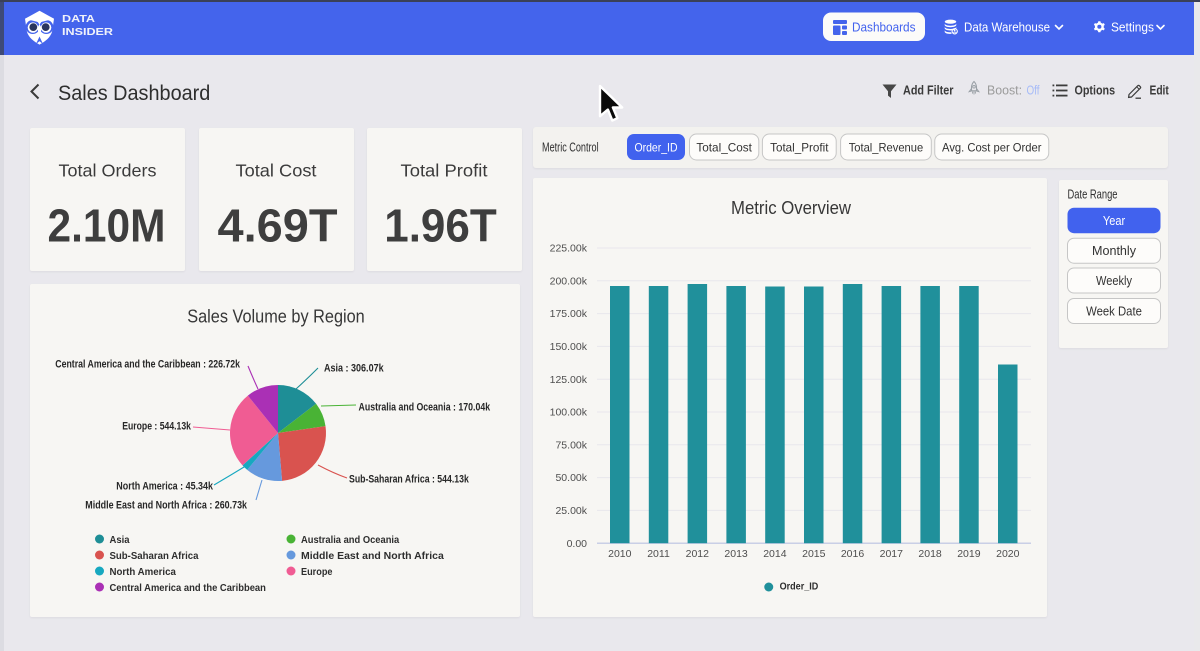 The height and width of the screenshot is (651, 1200). What do you see at coordinates (884, 28) in the screenshot?
I see `svg-text: Dashboards` at bounding box center [884, 28].